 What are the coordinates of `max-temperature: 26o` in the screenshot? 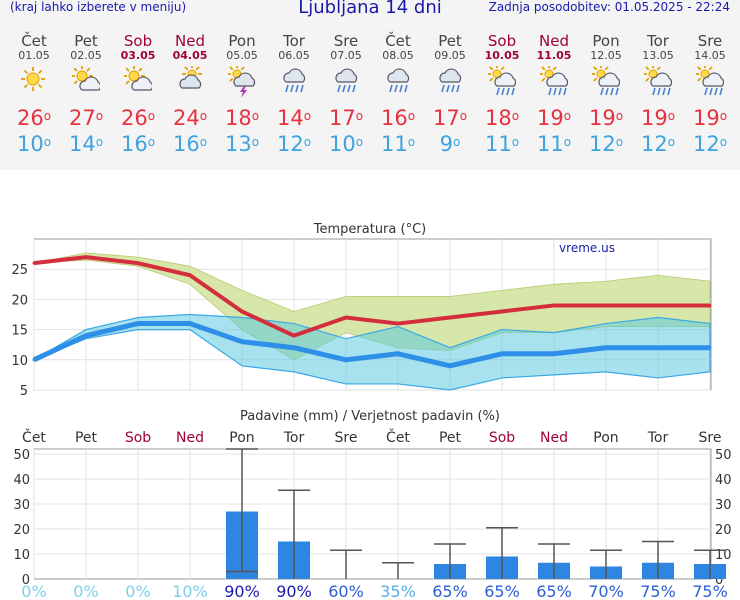 It's located at (138, 118).